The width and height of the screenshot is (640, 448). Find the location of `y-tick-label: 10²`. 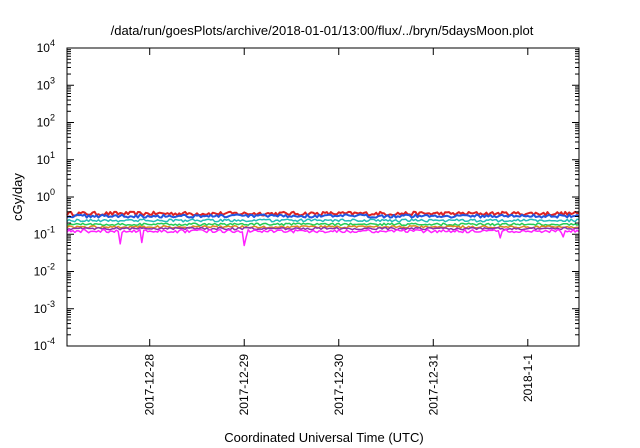

y-tick-label: 10² is located at coordinates (46, 121).